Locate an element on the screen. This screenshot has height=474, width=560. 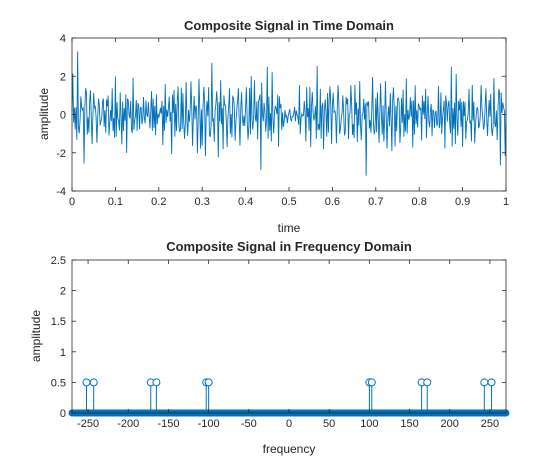
time-domain-xtick-label: 0 is located at coordinates (72, 202).